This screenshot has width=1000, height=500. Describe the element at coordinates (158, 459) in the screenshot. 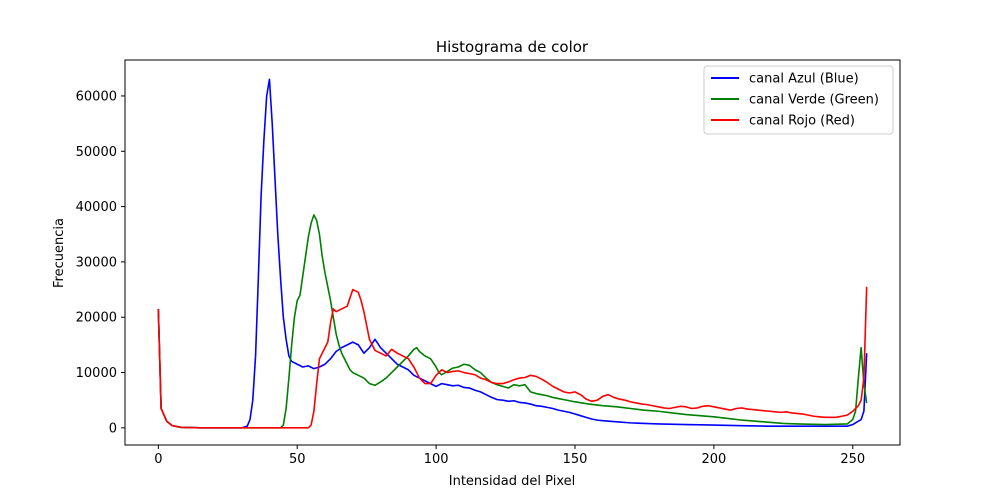

I see `x-tick-label: 0` at that location.